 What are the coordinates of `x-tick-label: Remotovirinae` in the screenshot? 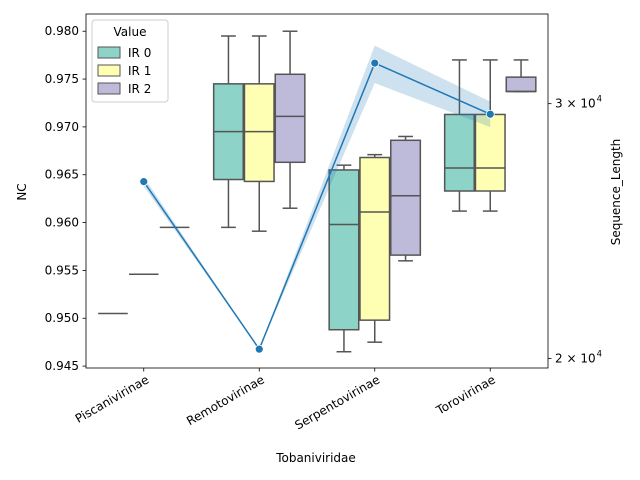 It's located at (225, 400).